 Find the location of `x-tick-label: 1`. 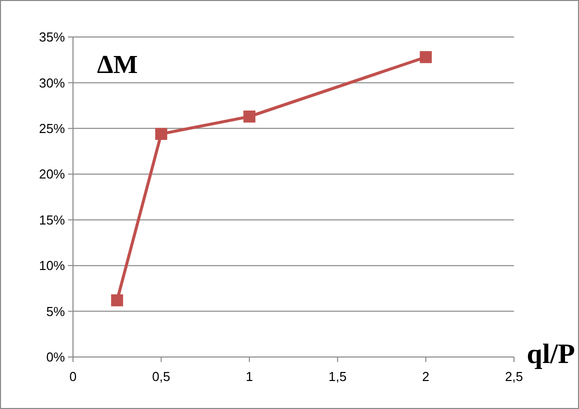

x-tick-label: 1 is located at coordinates (250, 376).